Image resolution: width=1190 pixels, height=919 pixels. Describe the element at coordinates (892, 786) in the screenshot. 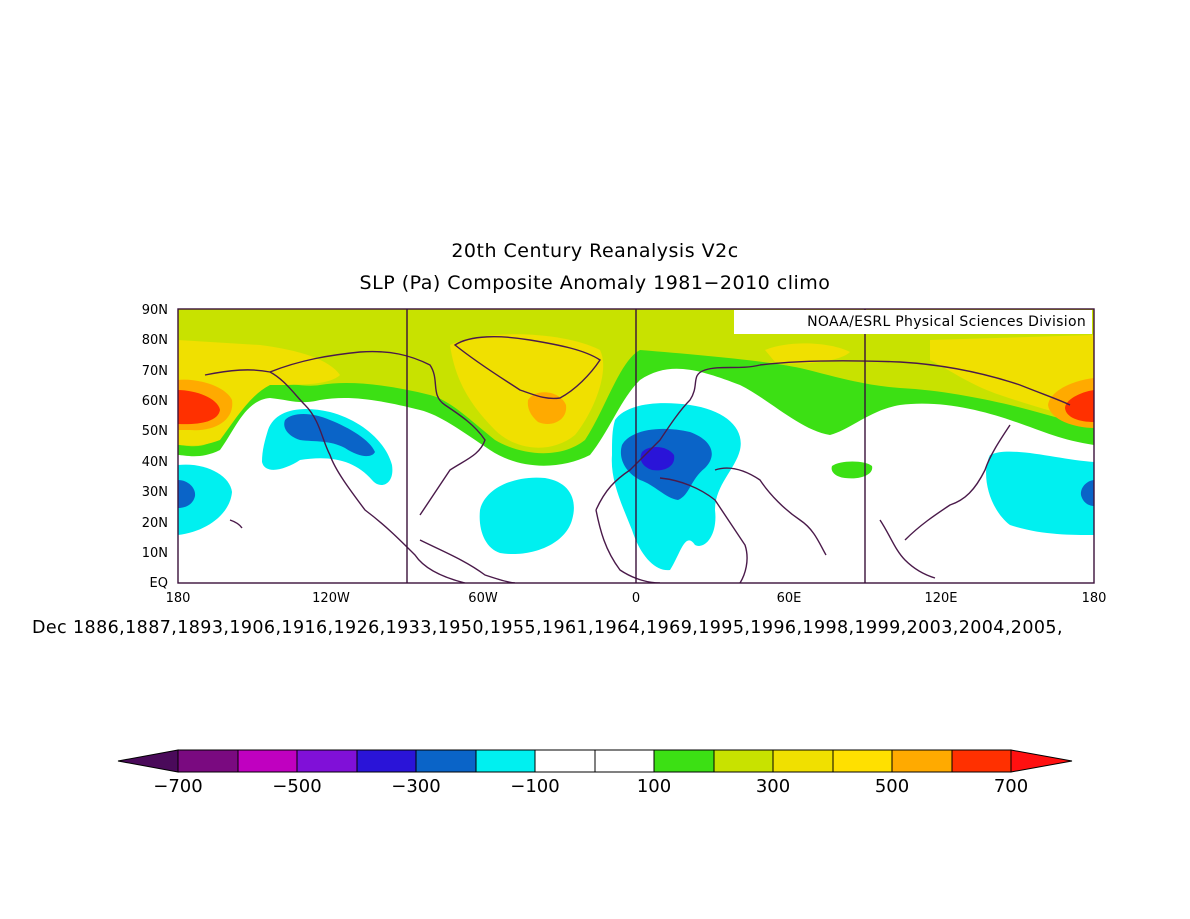

I see `colorbar-label: 500` at that location.